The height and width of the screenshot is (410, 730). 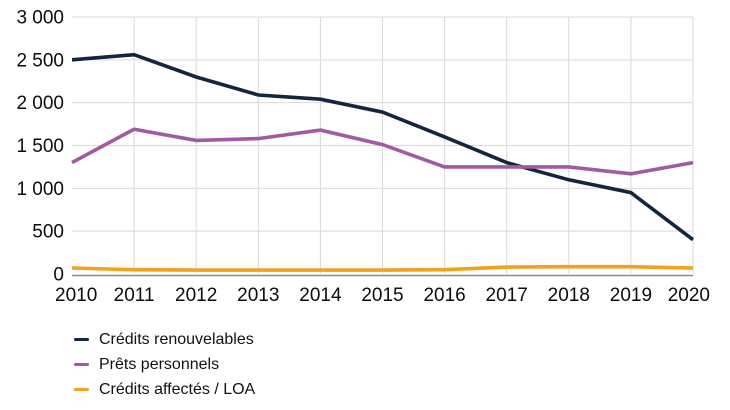 I want to click on x-tick-label: 2010, so click(x=76, y=295).